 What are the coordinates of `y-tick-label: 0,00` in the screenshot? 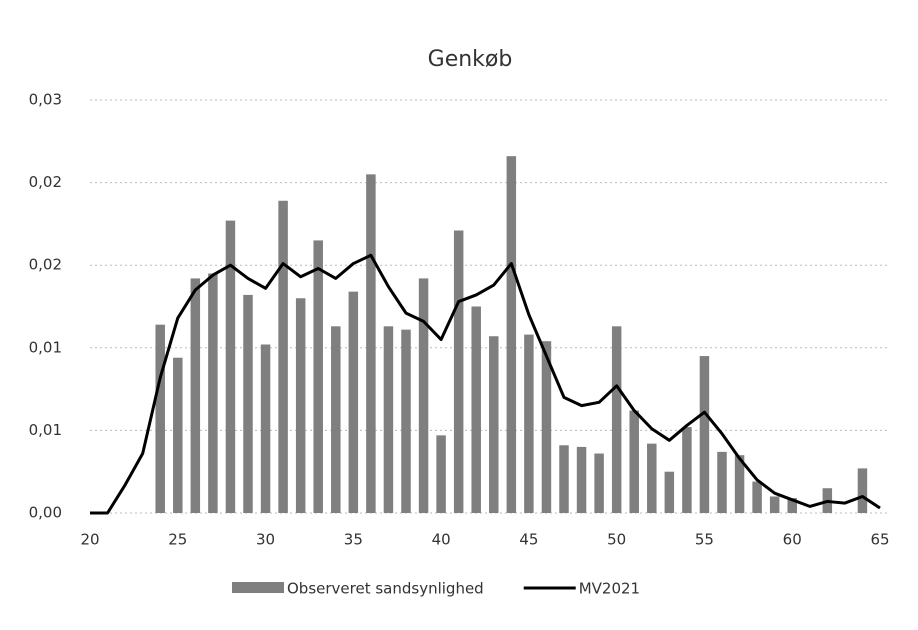 It's located at (45, 513).